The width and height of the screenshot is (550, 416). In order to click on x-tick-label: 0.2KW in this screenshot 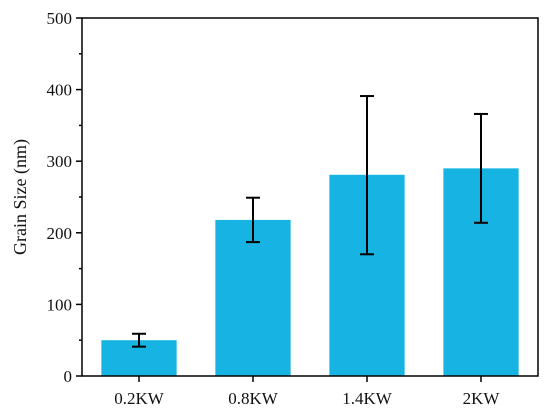, I will do `click(139, 398)`.